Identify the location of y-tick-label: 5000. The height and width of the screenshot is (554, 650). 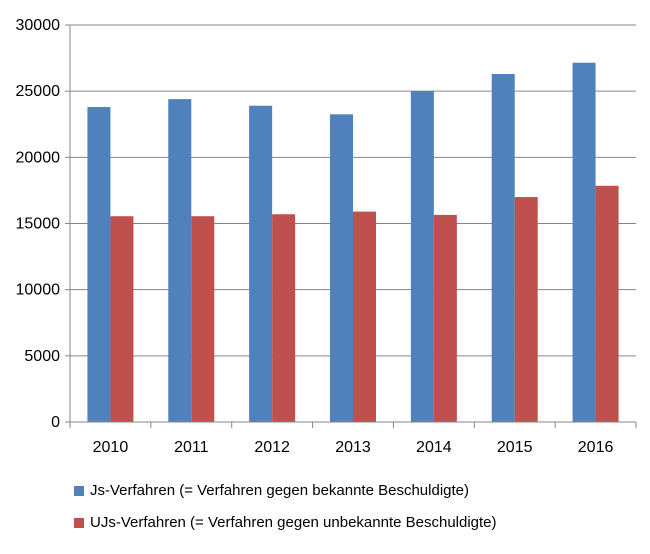
(42, 356).